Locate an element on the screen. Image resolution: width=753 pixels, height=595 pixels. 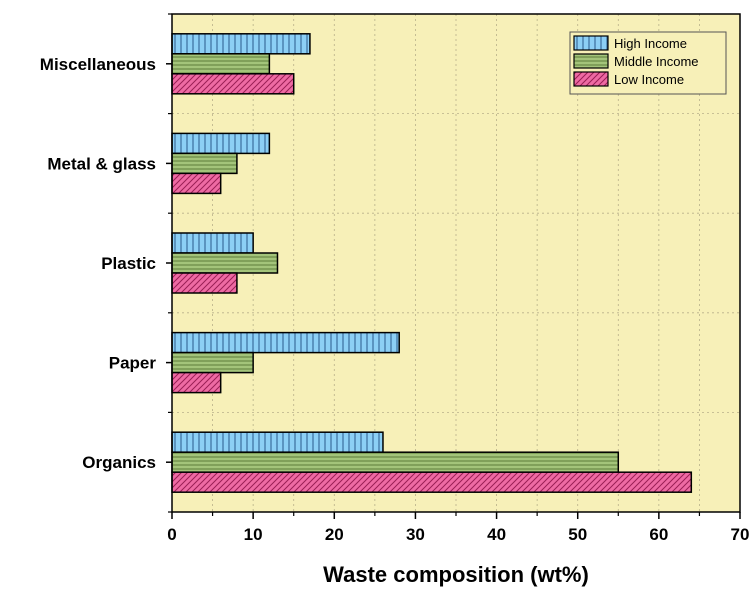
y-tick-label: Miscellaneous is located at coordinates (98, 64).